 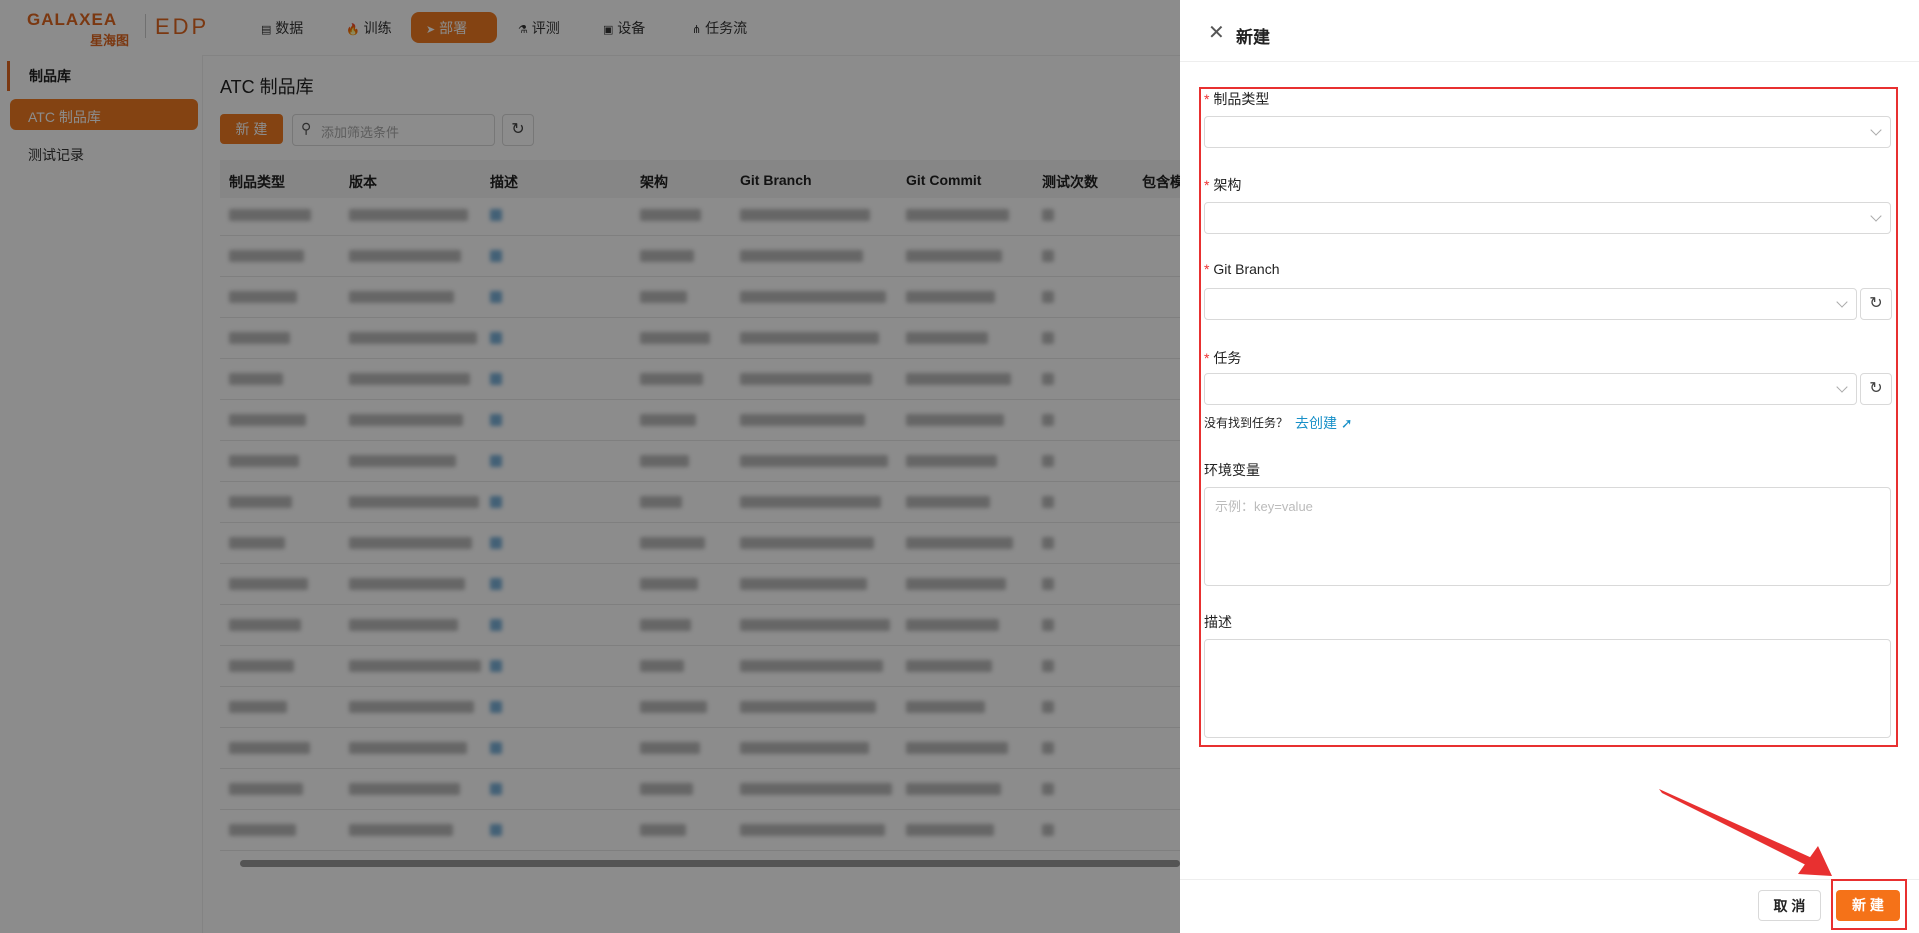 I want to click on footer-divider, so click(x=1549, y=879).